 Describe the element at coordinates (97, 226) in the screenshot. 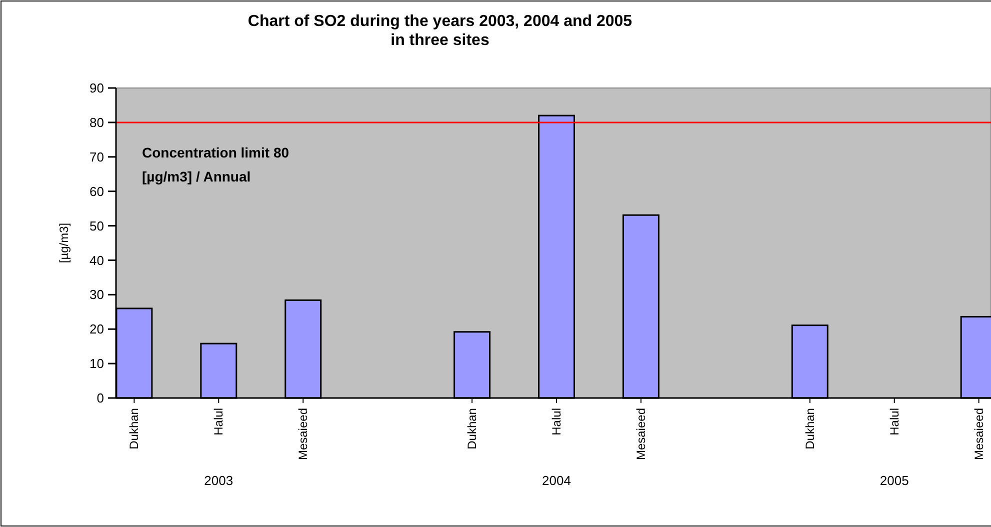

I see `y-tick-label: 50` at that location.